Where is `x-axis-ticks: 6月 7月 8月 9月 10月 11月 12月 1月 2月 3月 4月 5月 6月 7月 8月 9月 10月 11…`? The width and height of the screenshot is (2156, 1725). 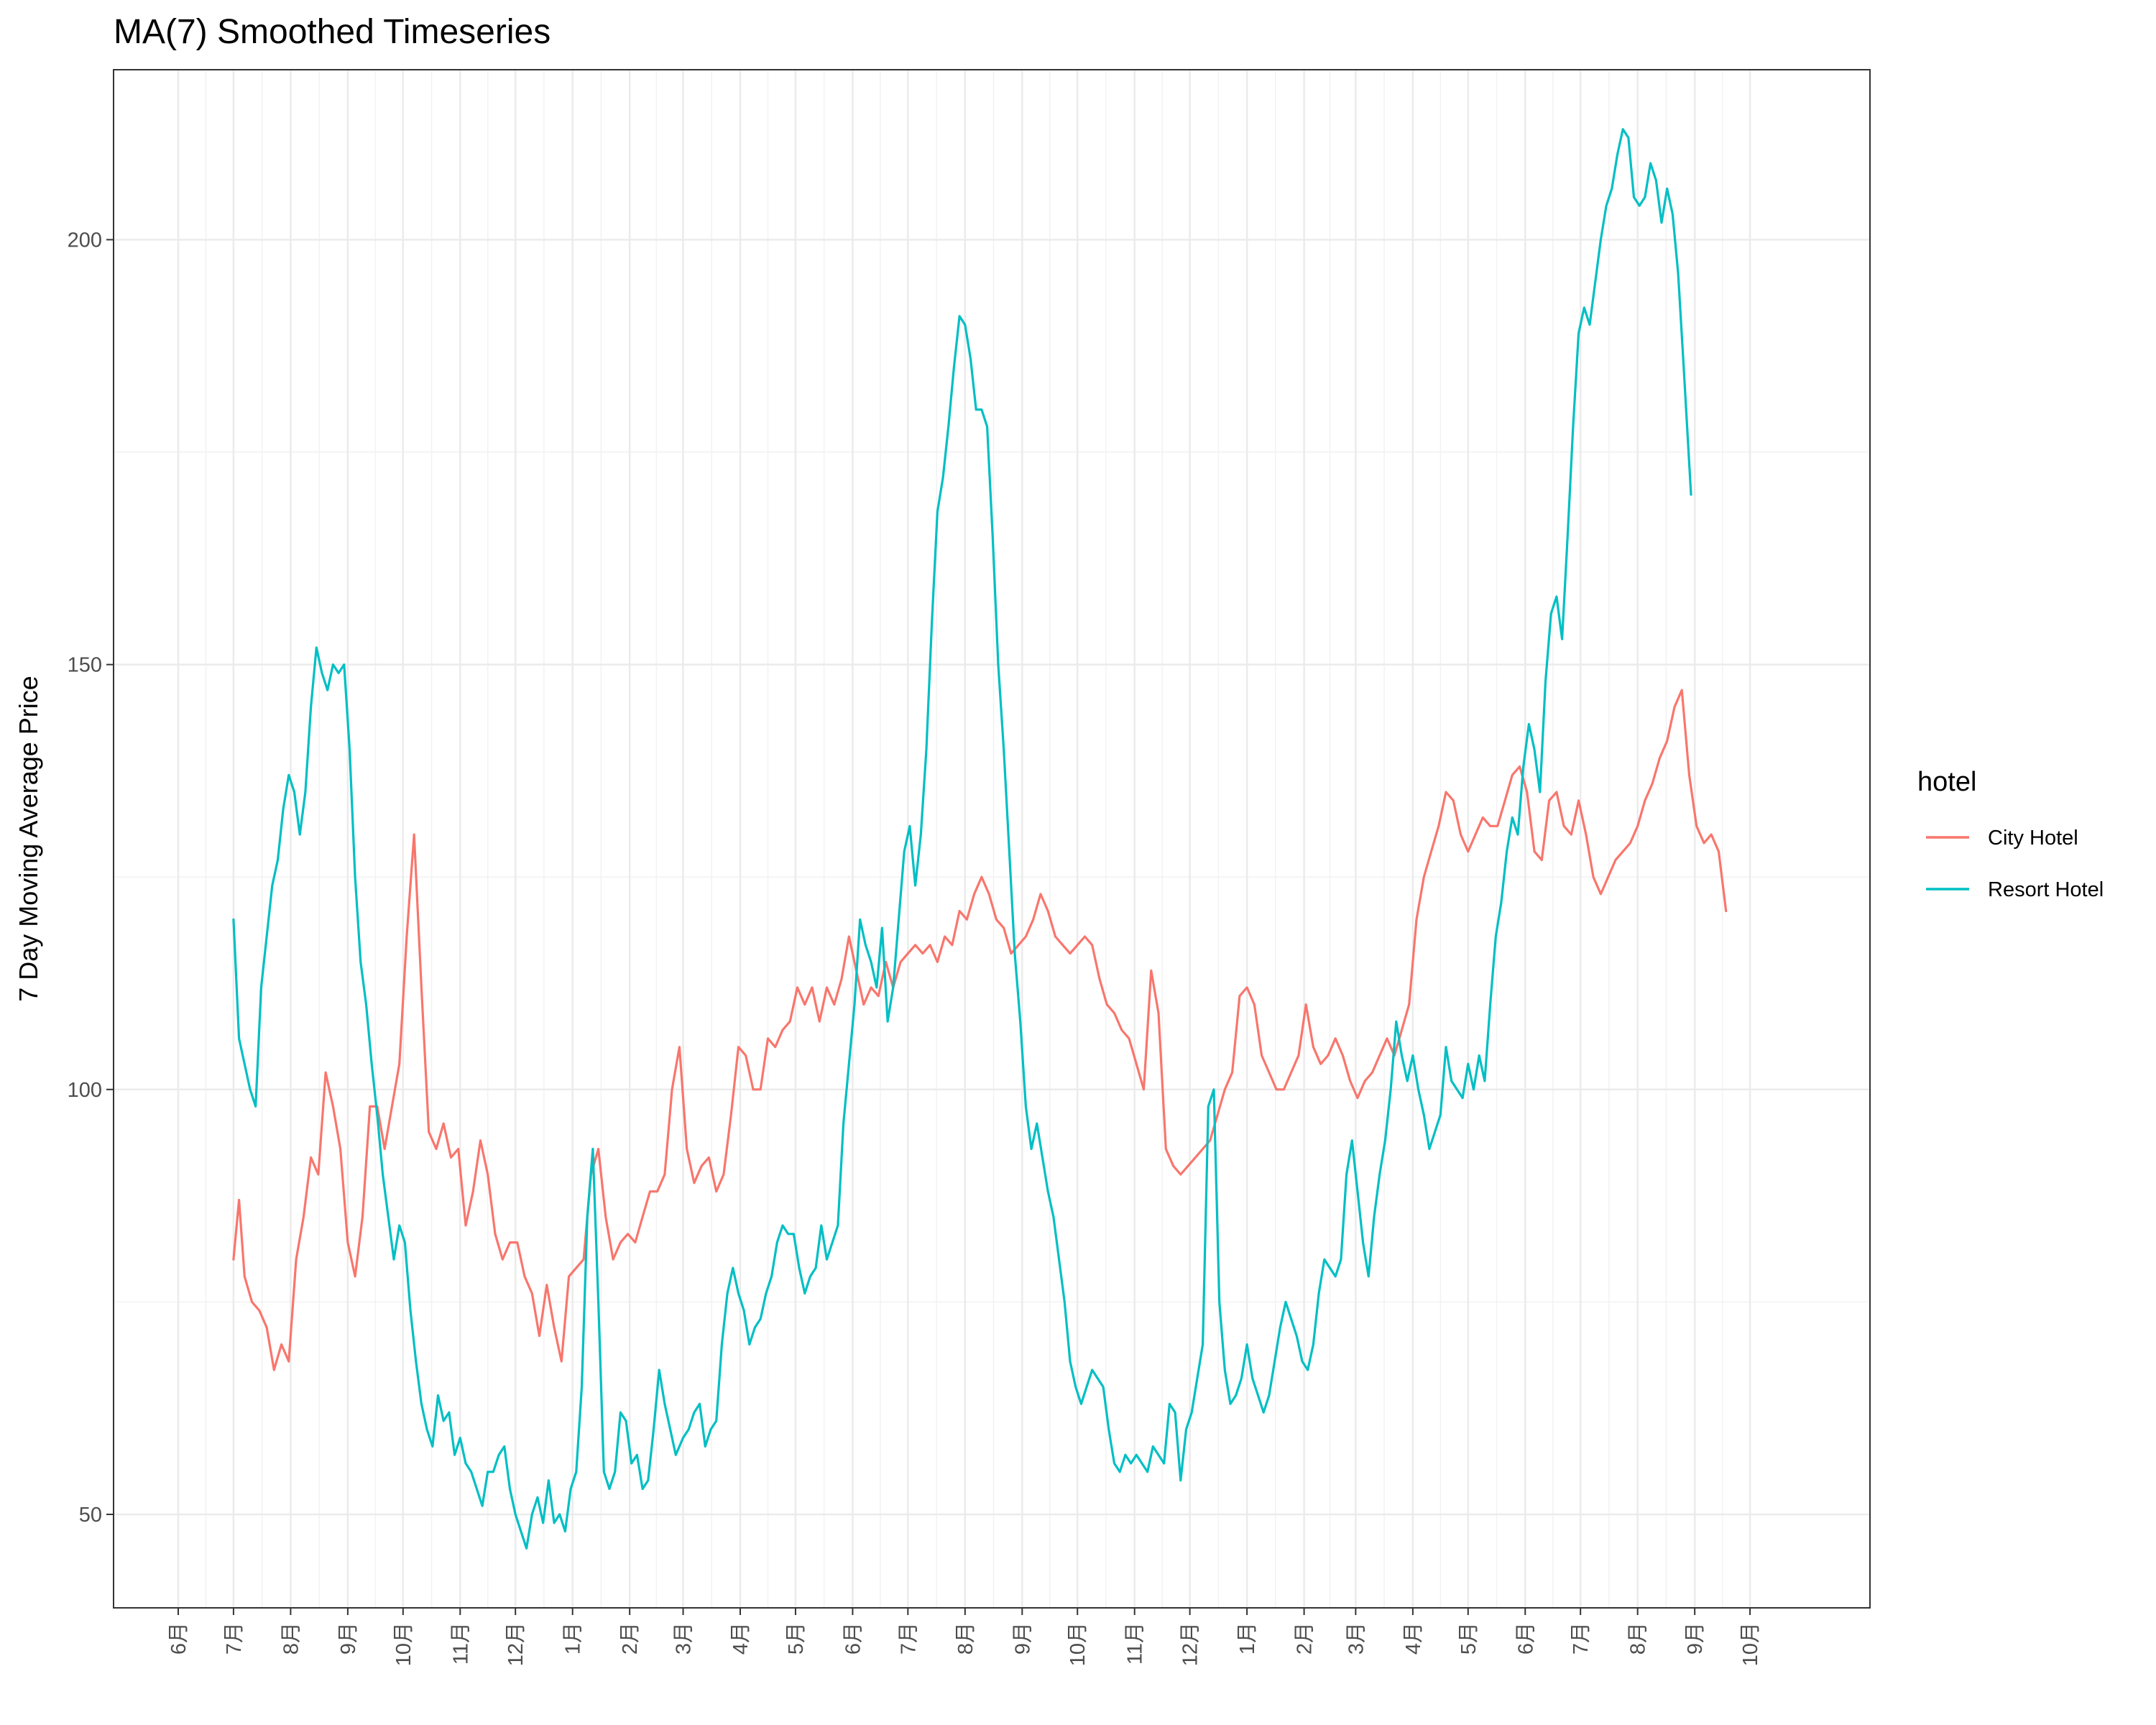
x-axis-ticks: 6月 7月 8月 9月 10月 11月 12月 1月 2月 3月 4月 5月 6月 7月 8月 9月 10月 11… is located at coordinates (964, 1637).